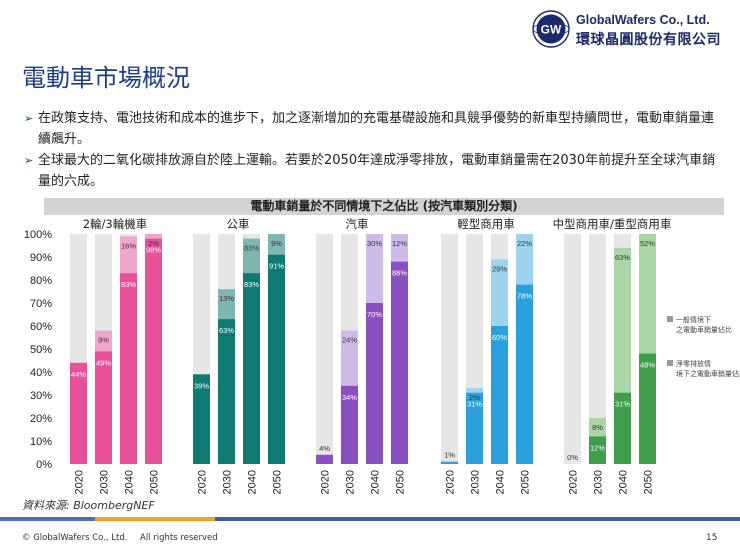 This screenshot has width=740, height=555. What do you see at coordinates (226, 298) in the screenshot?
I see `bar-extra-label: 13%` at bounding box center [226, 298].